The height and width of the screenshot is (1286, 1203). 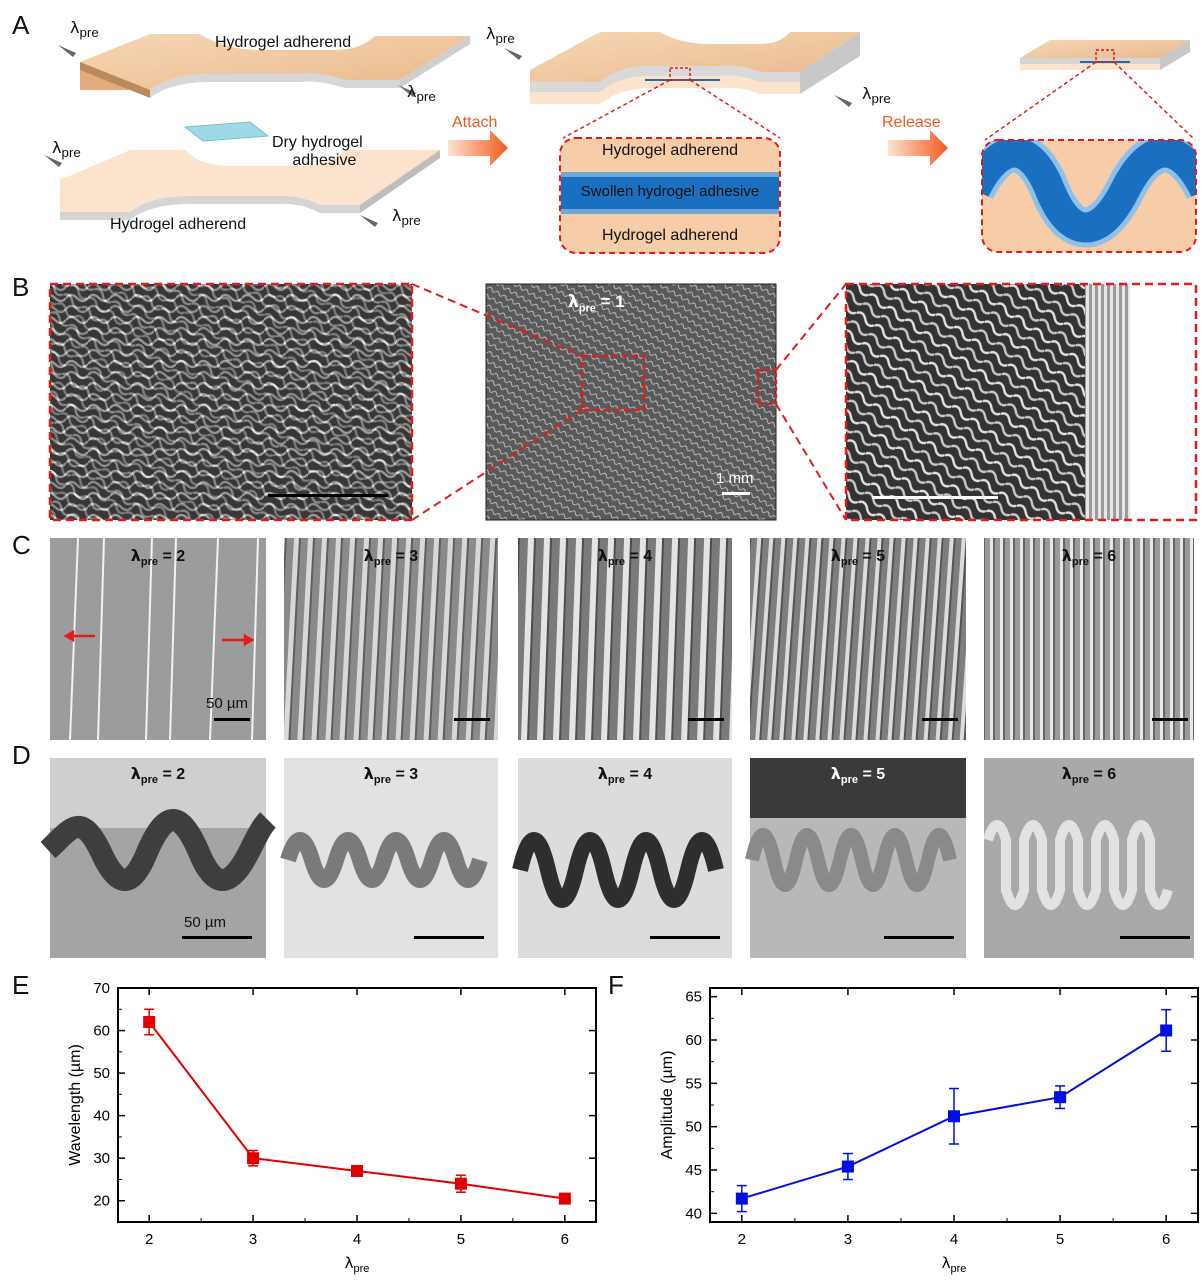 I want to click on inset-top-label: Hydrogel adherend, so click(x=670, y=150).